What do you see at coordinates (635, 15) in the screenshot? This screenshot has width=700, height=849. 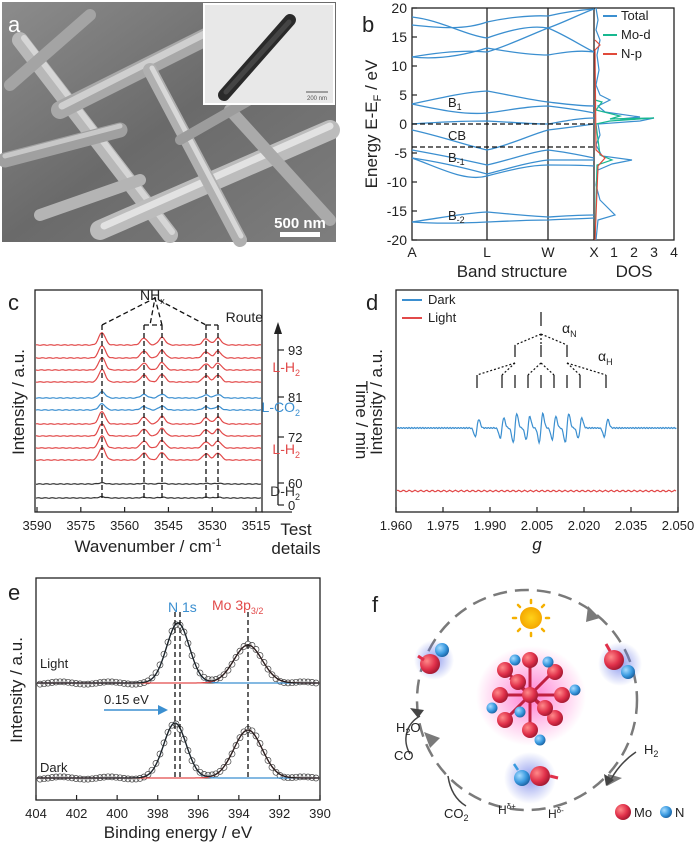 I see `legend-label: Total` at bounding box center [635, 15].